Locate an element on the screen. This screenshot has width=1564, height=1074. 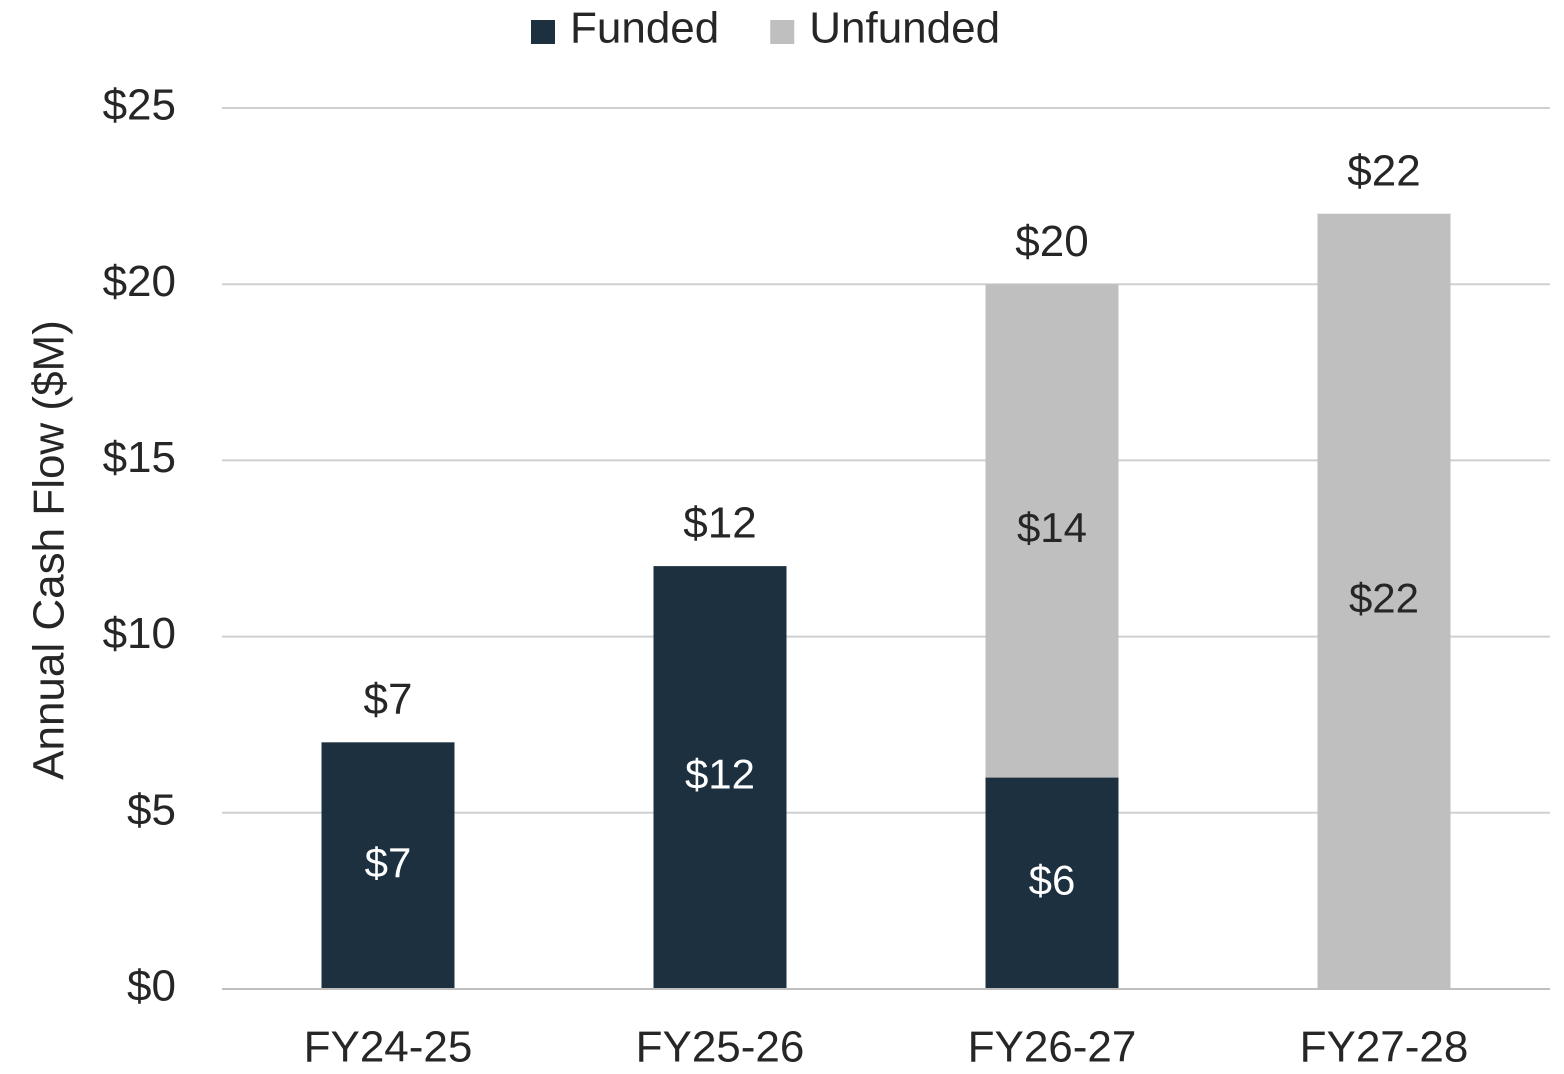
total-label: $7 is located at coordinates (388, 699).